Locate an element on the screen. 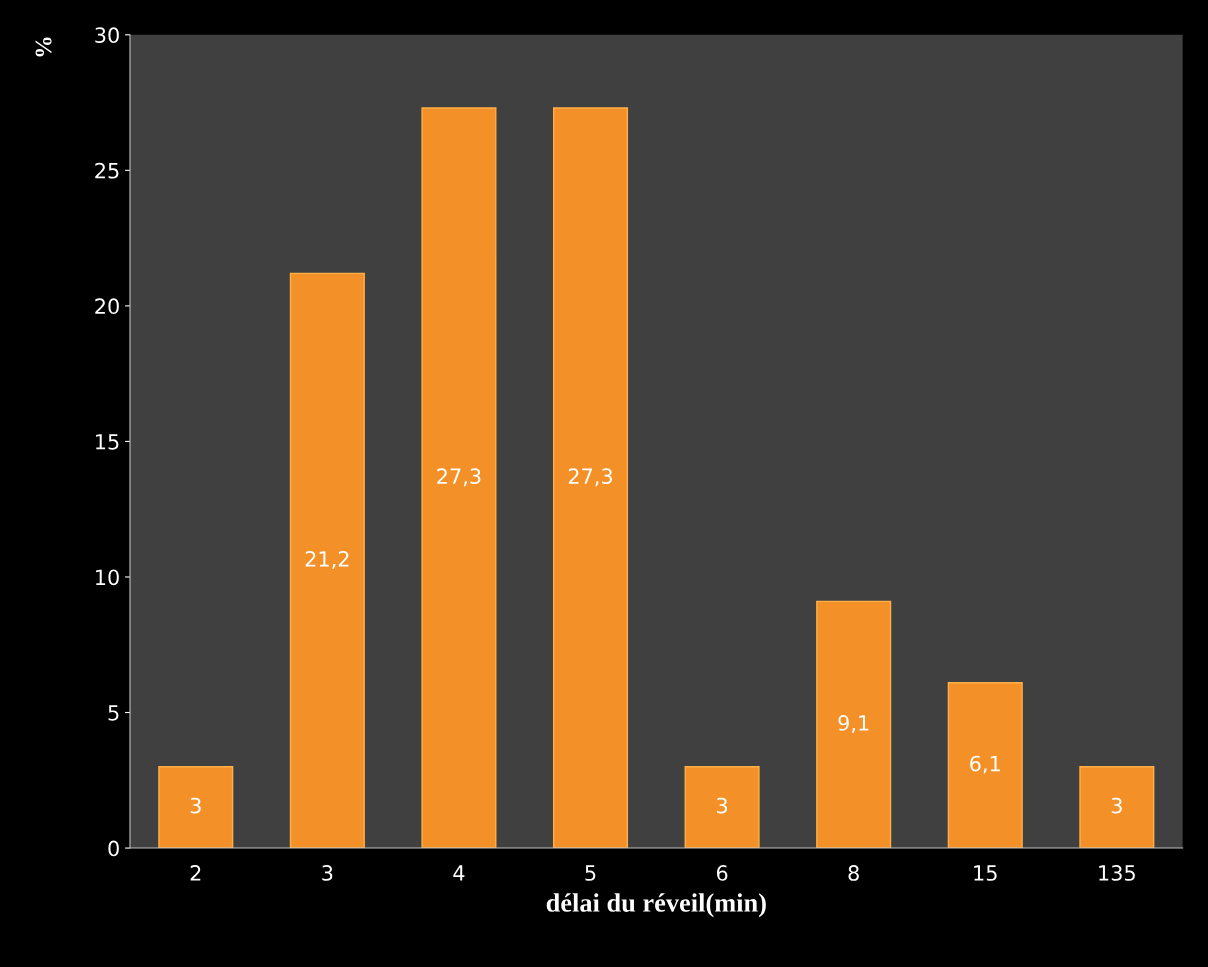 This screenshot has height=967, width=1208. x-tick-label: 3 is located at coordinates (327, 873).